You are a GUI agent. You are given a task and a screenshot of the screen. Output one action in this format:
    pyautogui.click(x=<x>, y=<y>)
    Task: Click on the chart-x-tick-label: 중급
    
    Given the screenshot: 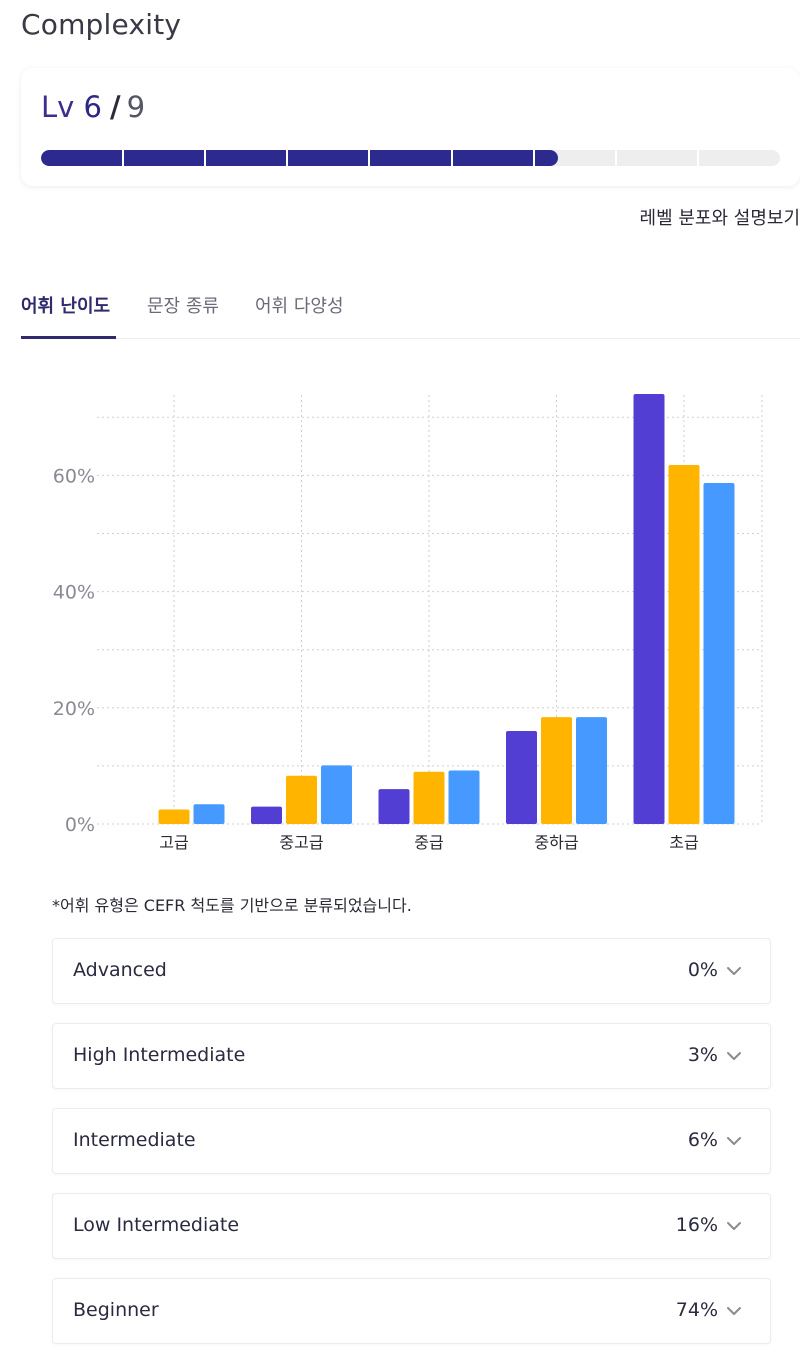 What is the action you would take?
    pyautogui.click(x=428, y=842)
    